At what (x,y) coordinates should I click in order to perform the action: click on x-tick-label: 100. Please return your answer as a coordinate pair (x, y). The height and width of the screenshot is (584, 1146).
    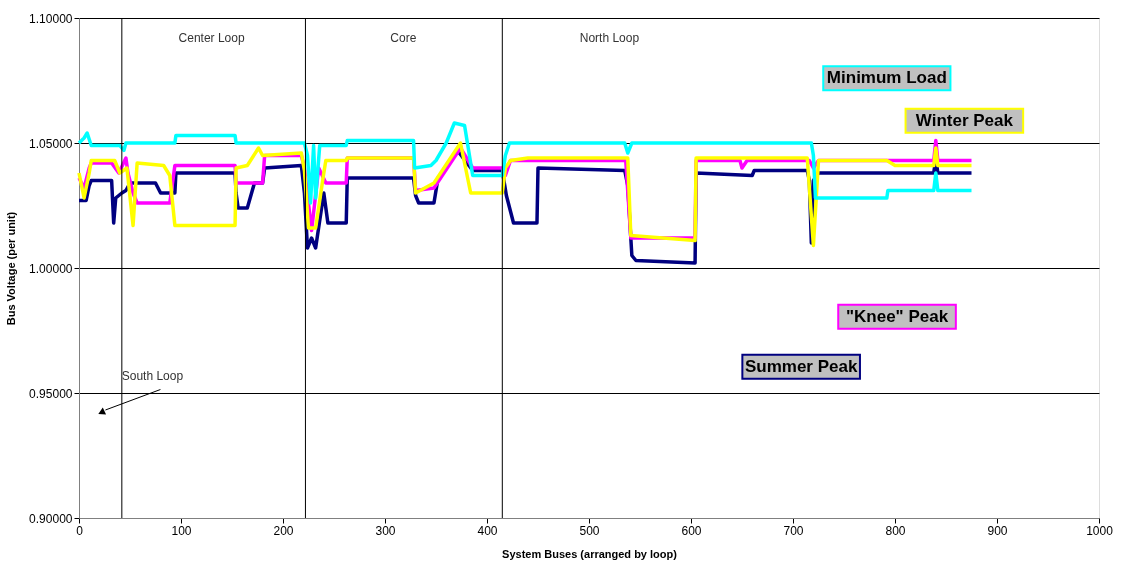
    Looking at the image, I should click on (181, 530).